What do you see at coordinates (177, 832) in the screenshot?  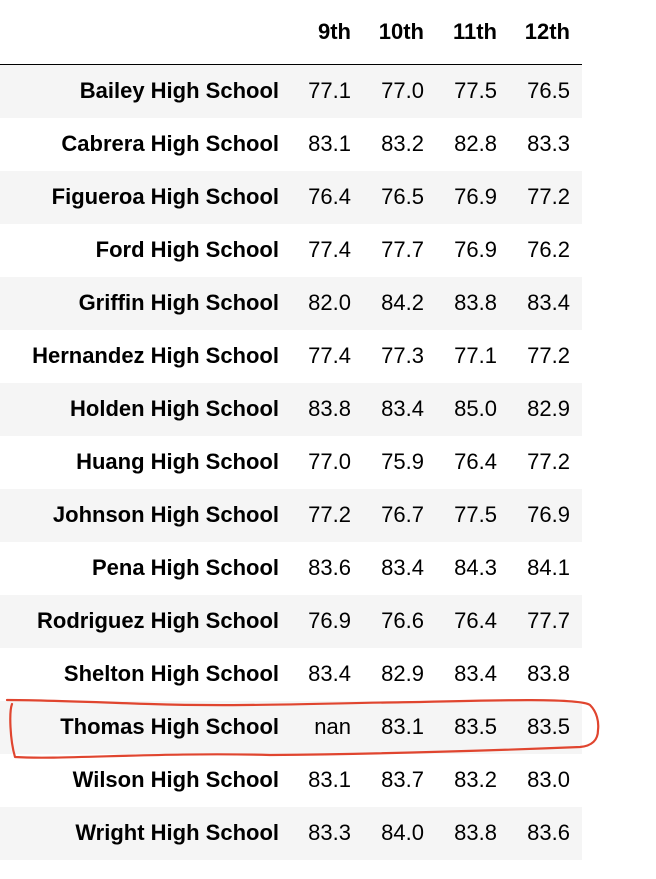 I see `school-name-cell: Wright High School` at bounding box center [177, 832].